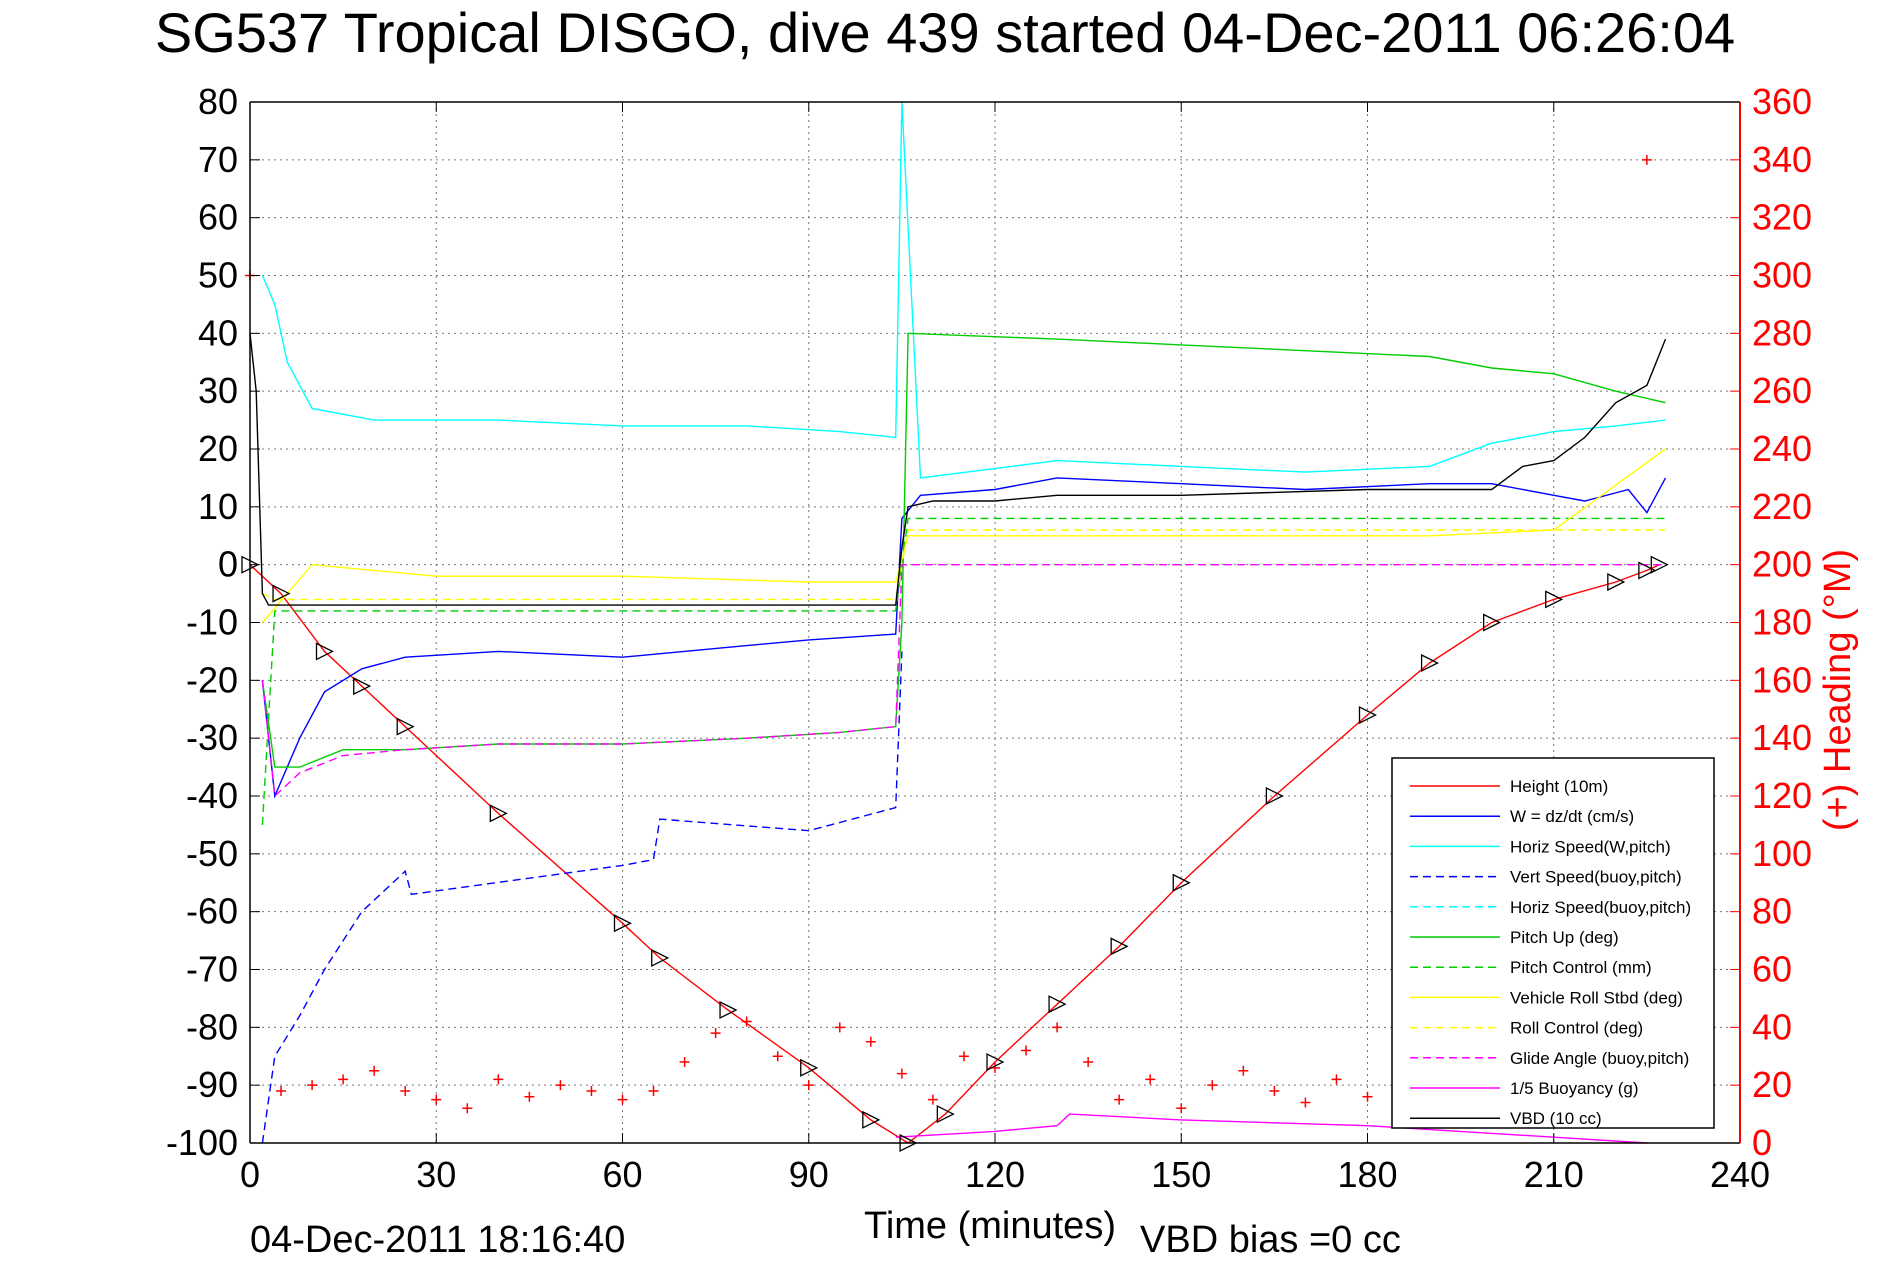 This screenshot has width=1891, height=1262. What do you see at coordinates (1772, 911) in the screenshot?
I see `y-right-tick-label: 80` at bounding box center [1772, 911].